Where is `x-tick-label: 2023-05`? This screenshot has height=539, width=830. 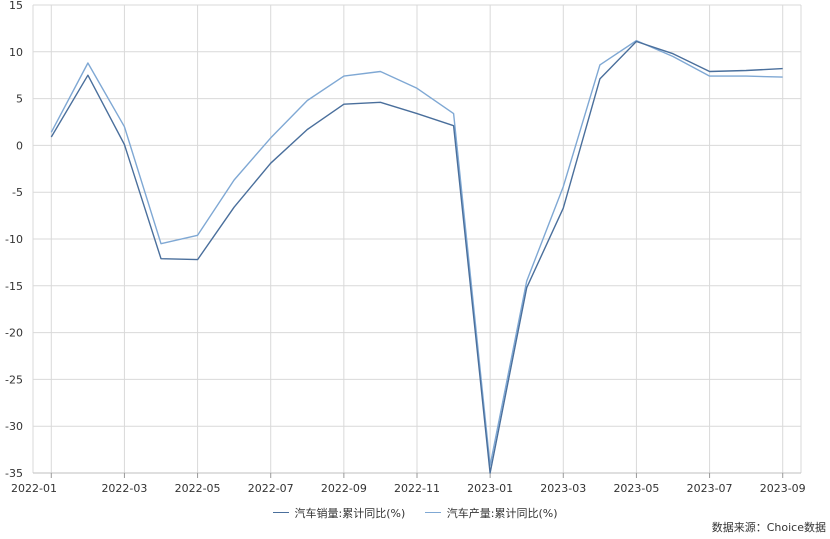
x-tick-label: 2023-05 is located at coordinates (636, 488).